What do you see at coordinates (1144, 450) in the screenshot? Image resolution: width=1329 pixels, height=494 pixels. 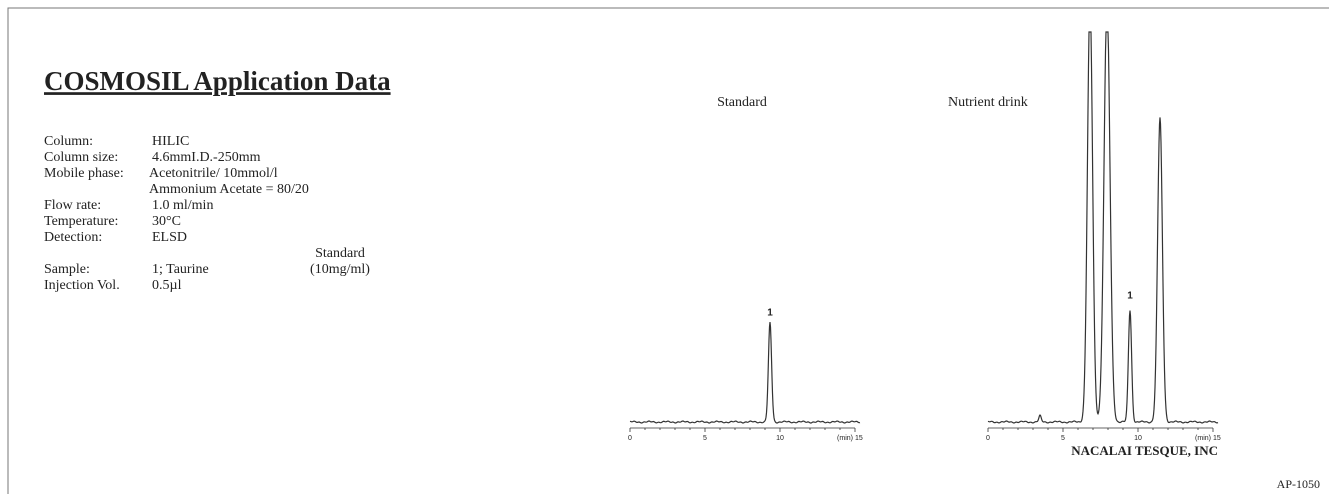 I see `company: NACALAI TESQUE, INC` at bounding box center [1144, 450].